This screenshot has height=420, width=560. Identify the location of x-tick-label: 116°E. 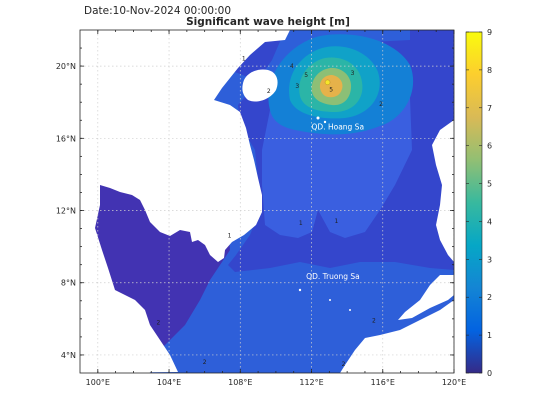
(383, 382).